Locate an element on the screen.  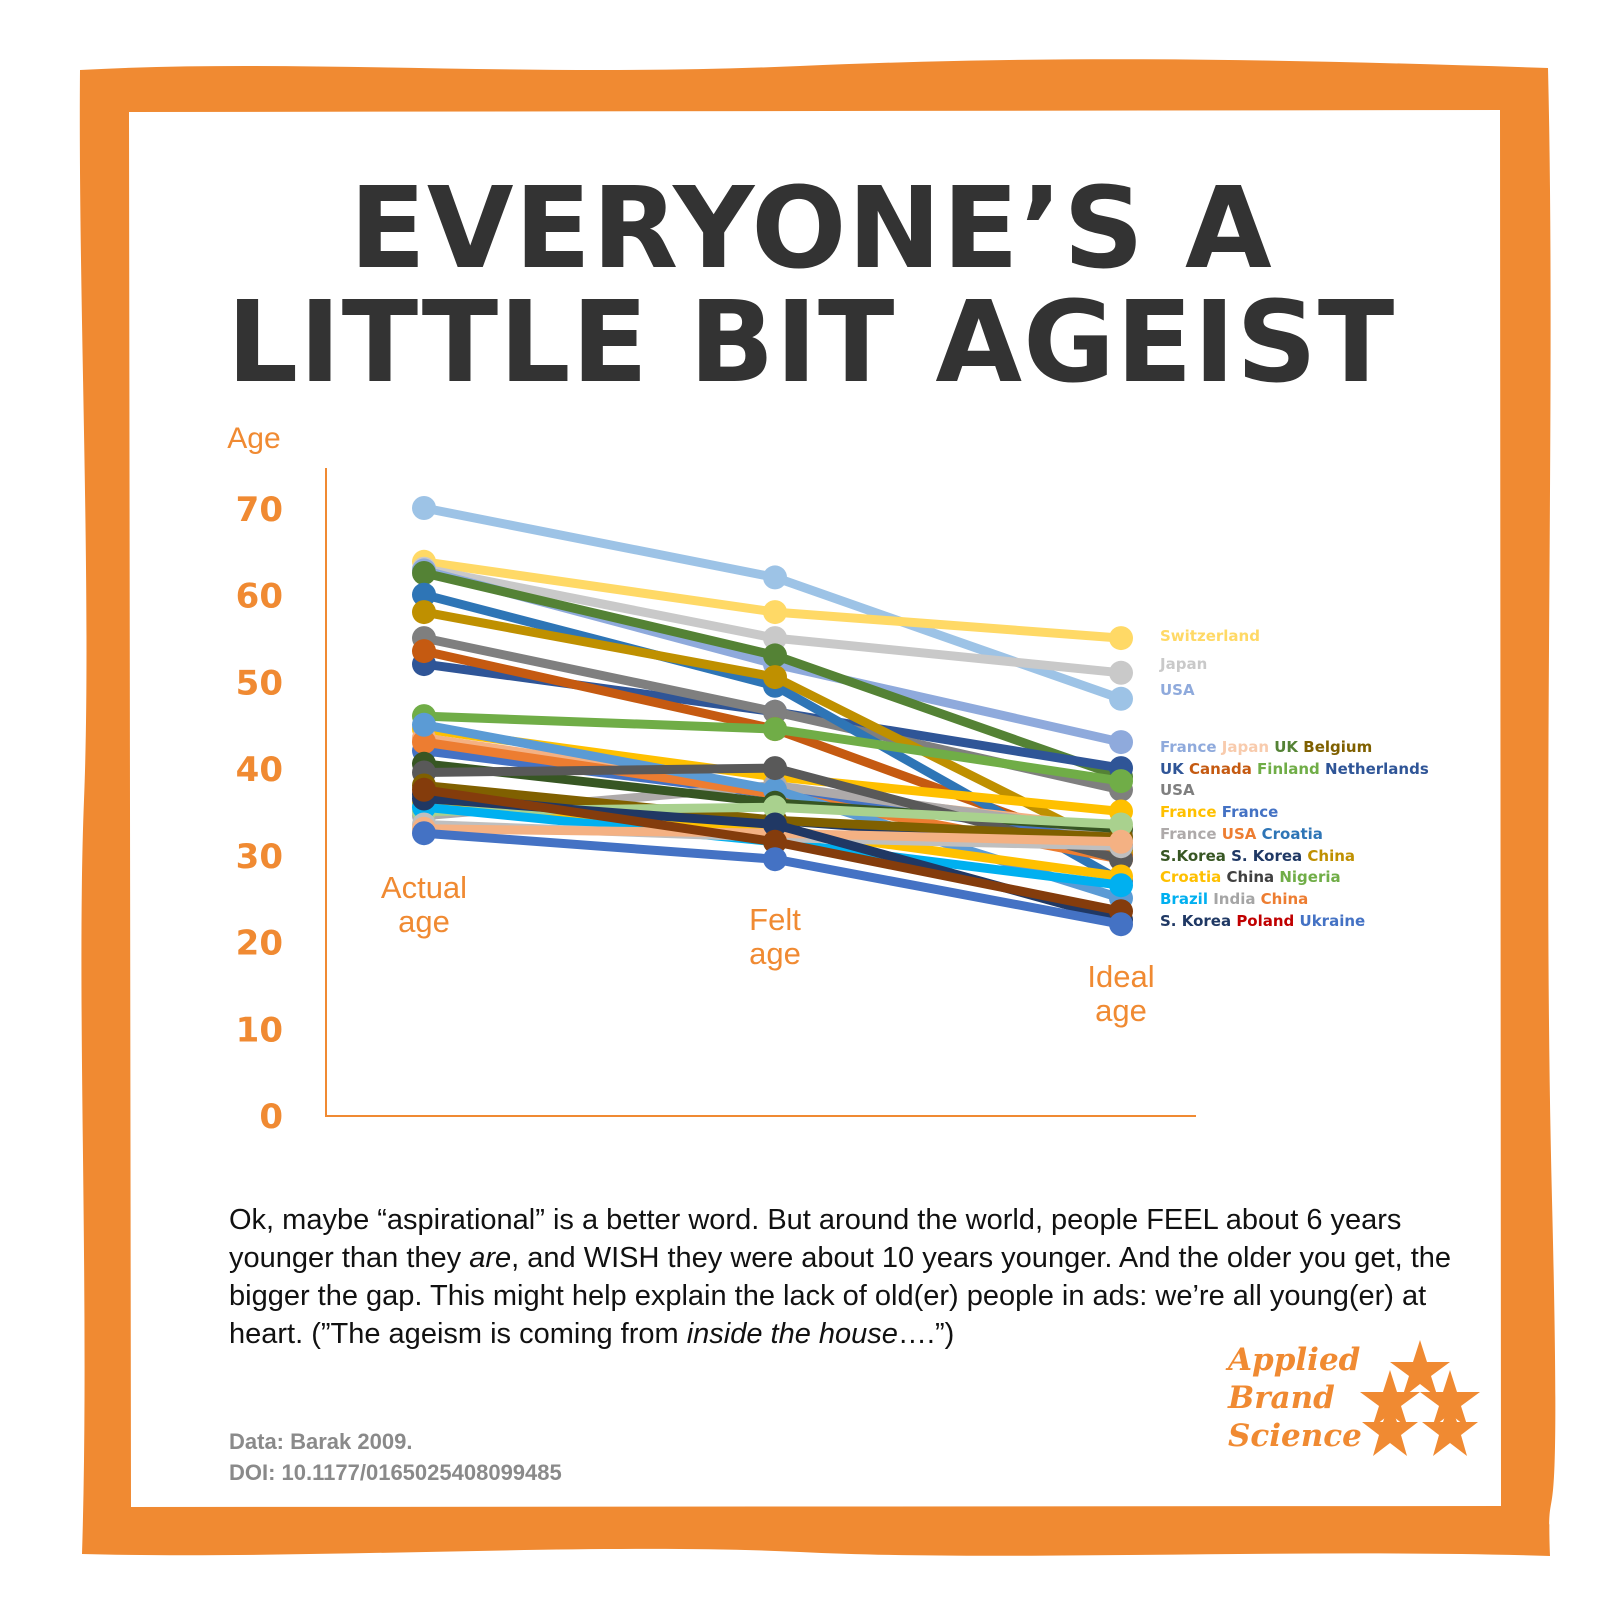
legend-entry: Belgium is located at coordinates (1335, 747).